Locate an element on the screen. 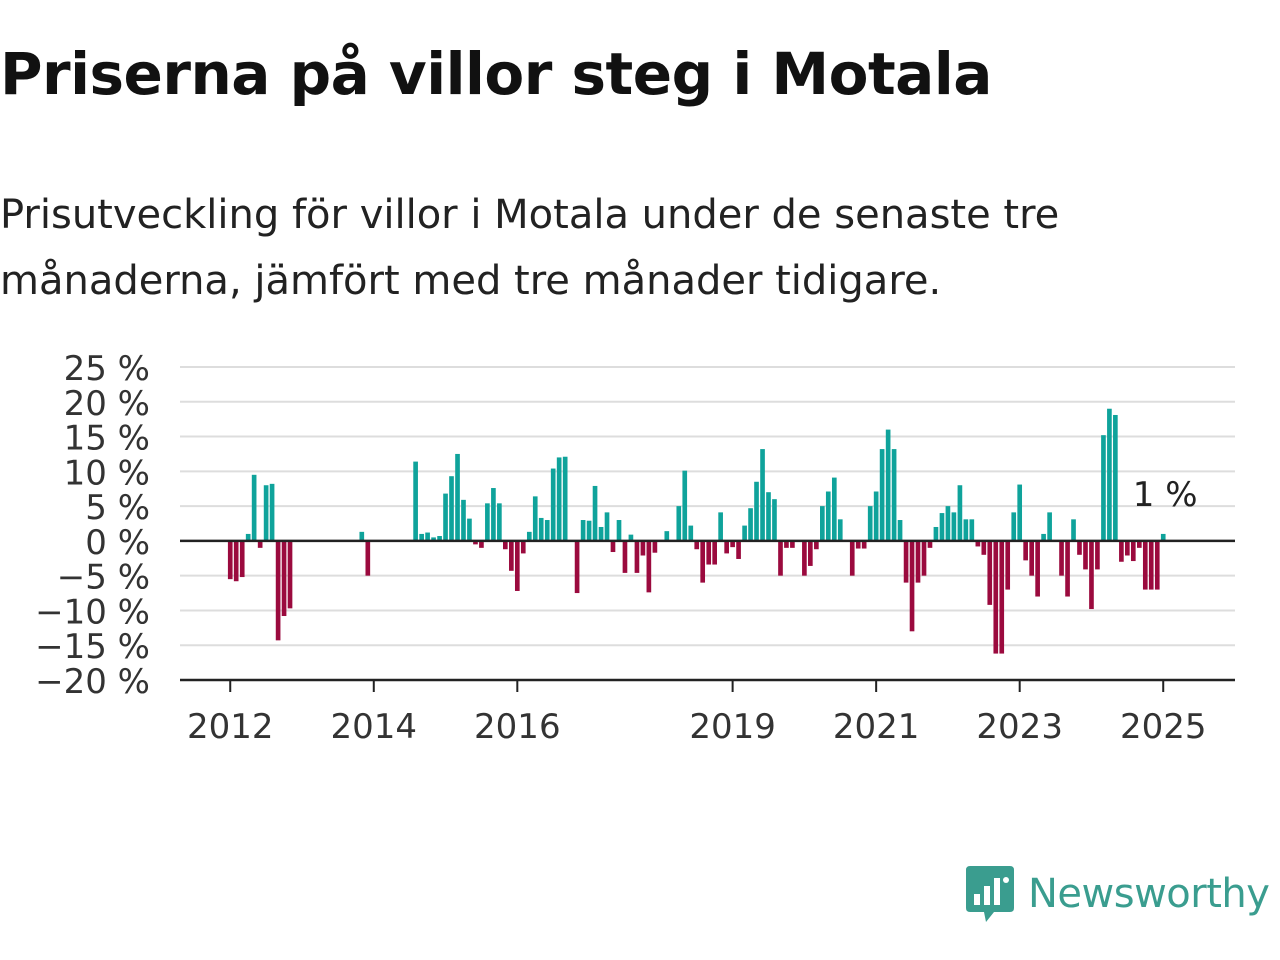 The height and width of the screenshot is (960, 1280). y-tick-label: −10 % is located at coordinates (92, 612).